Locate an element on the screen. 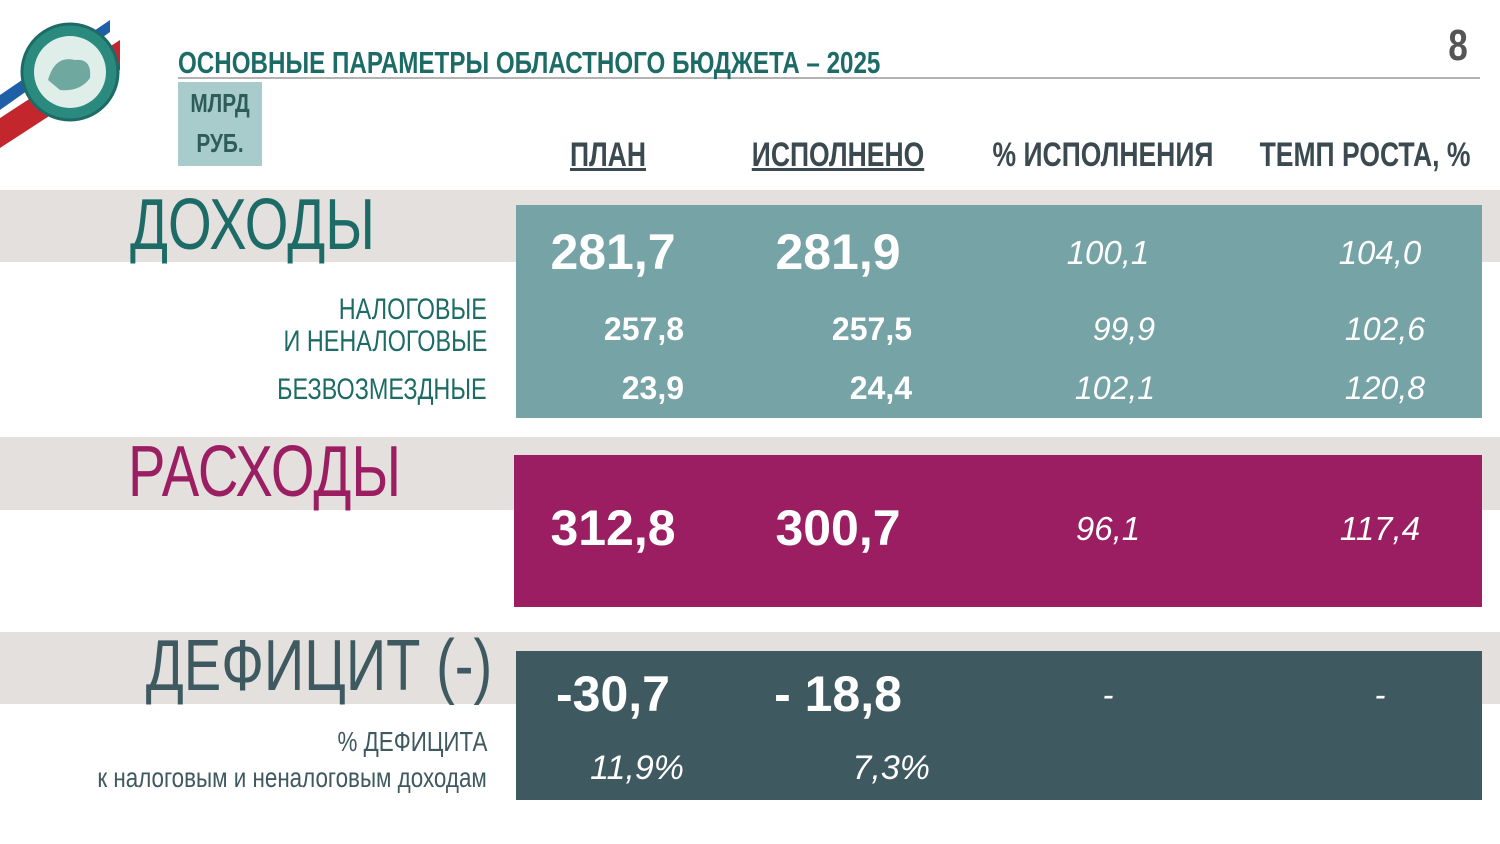 The height and width of the screenshot is (844, 1500). value: 11,9% is located at coordinates (637, 768).